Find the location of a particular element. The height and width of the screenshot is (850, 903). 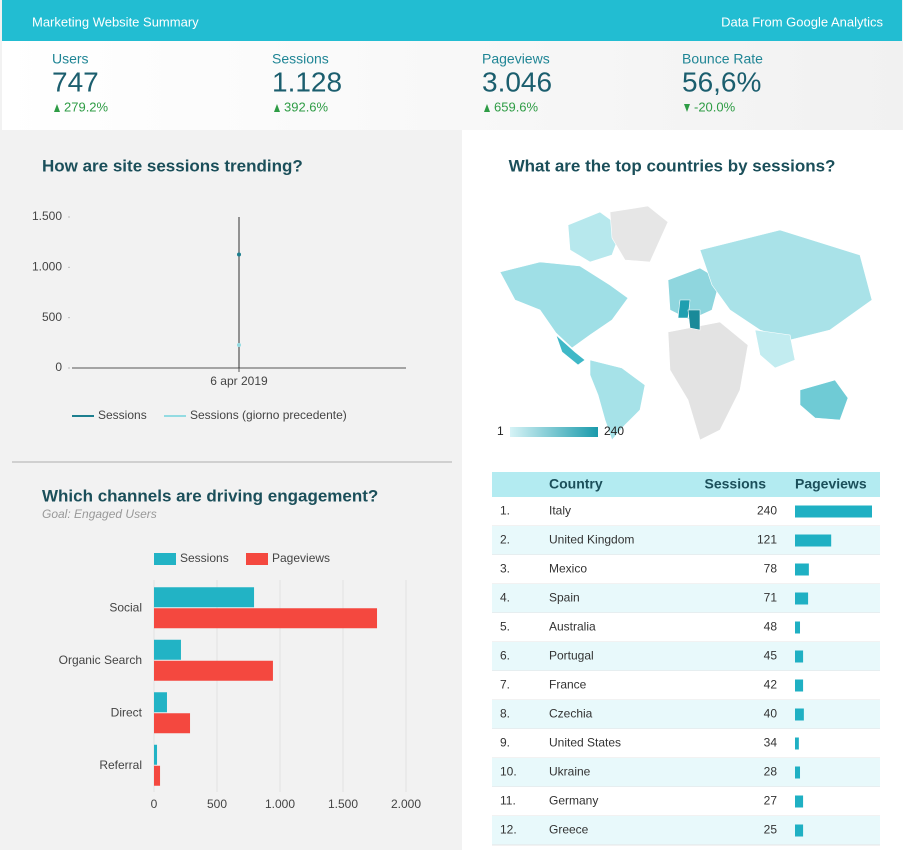

kpi-change: 279.2% is located at coordinates (86, 106).